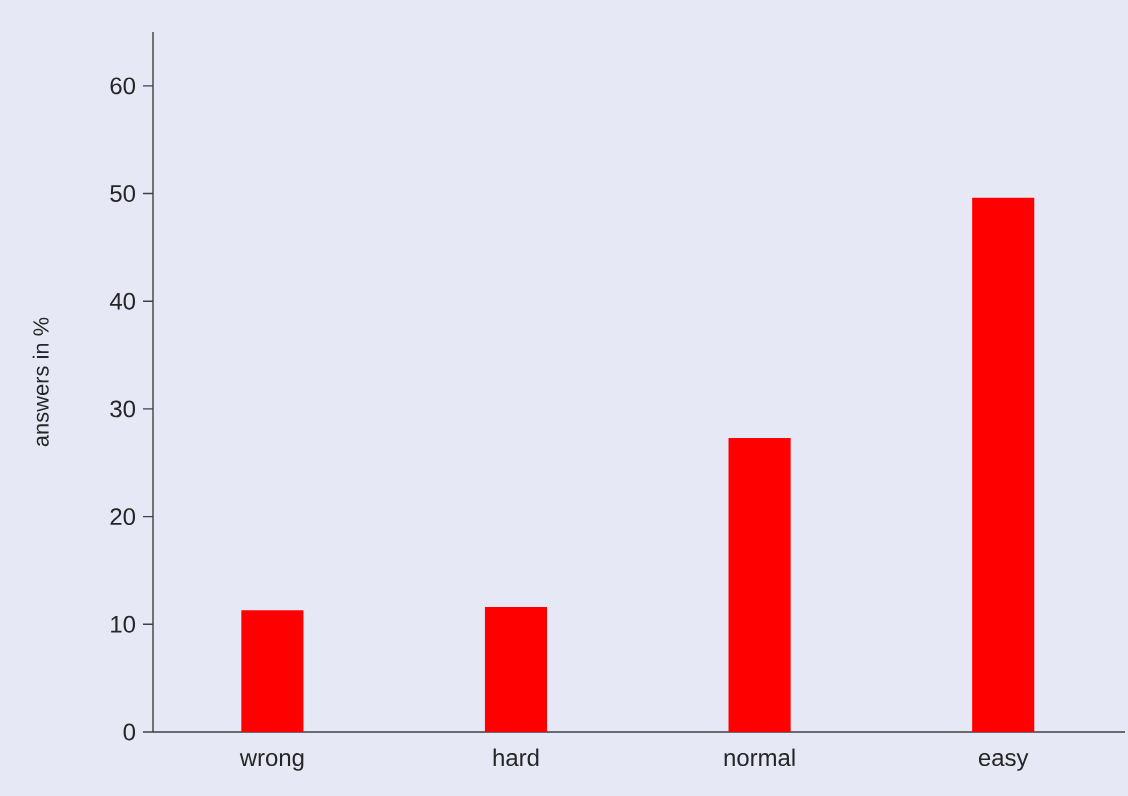 This screenshot has width=1128, height=796. What do you see at coordinates (123, 517) in the screenshot?
I see `y-tick-label: 20` at bounding box center [123, 517].